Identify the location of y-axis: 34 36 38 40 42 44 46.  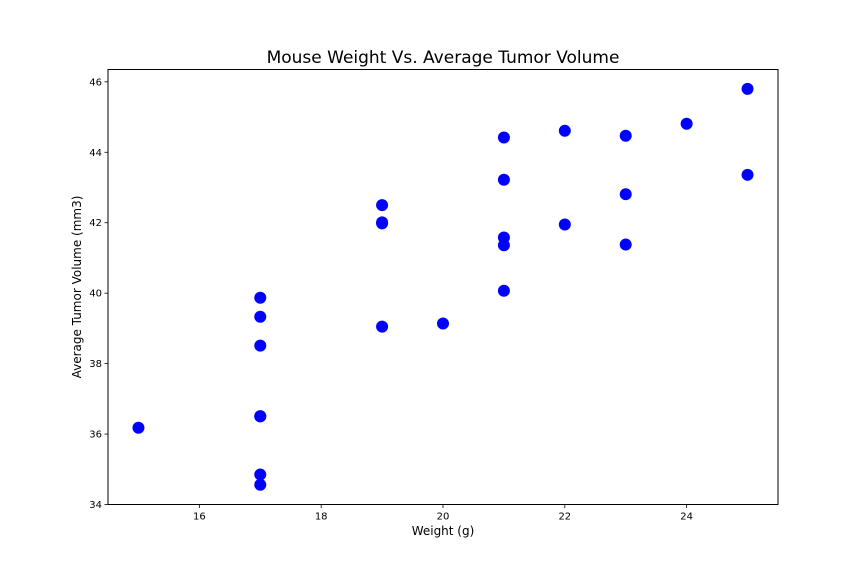
(98, 294).